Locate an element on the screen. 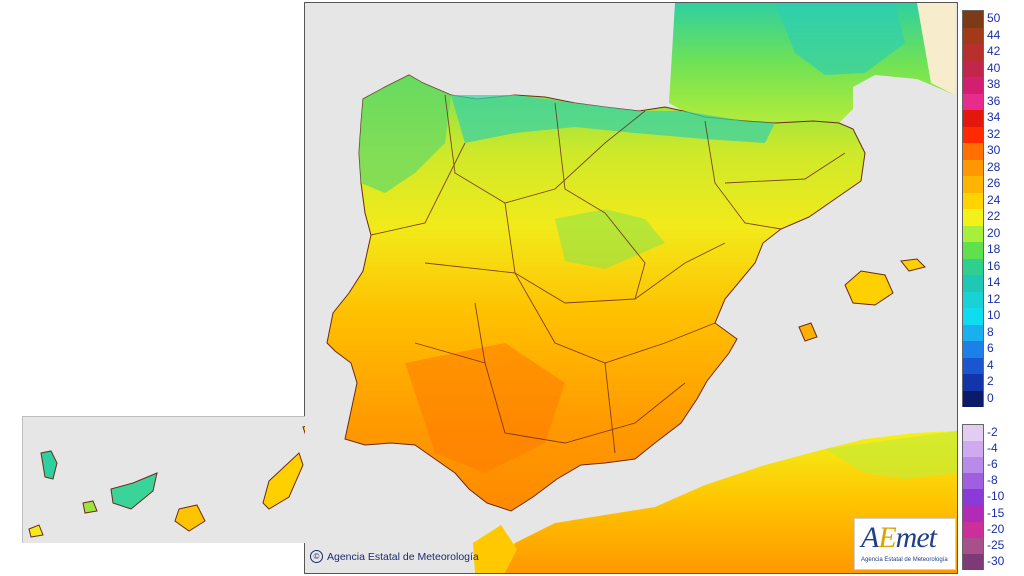 The width and height of the screenshot is (1024, 576). la-palma is located at coordinates (49, 465).